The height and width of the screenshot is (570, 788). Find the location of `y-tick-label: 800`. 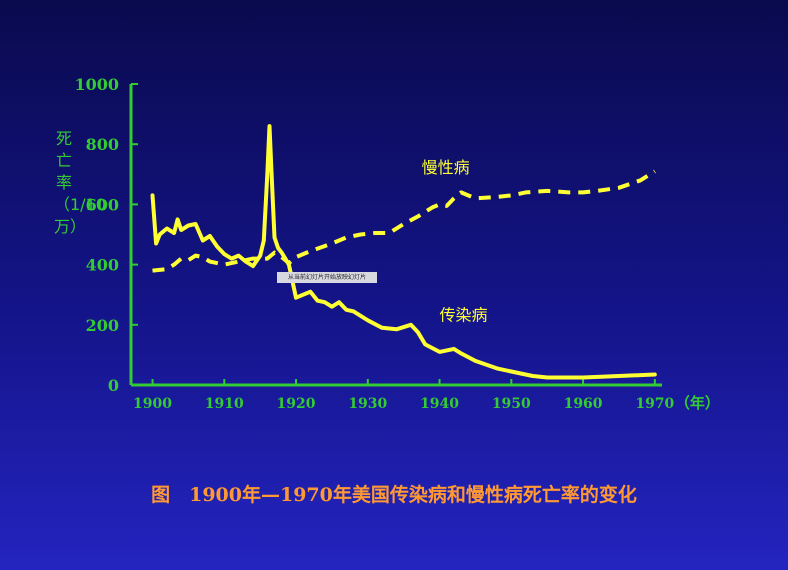

y-tick-label: 800 is located at coordinates (102, 144).